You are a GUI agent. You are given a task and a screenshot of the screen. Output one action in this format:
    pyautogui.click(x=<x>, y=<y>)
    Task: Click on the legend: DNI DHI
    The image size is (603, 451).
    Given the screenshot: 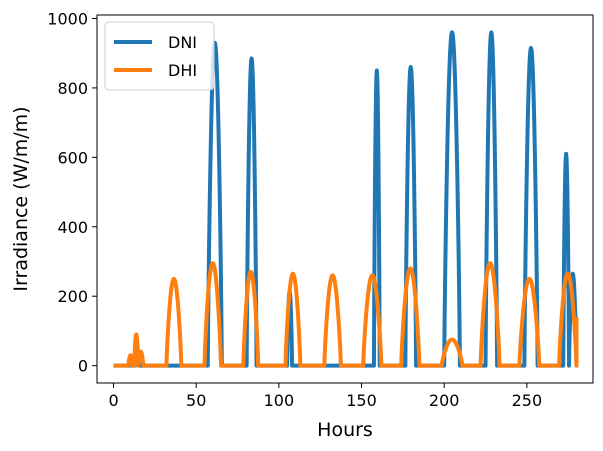 What is the action you would take?
    pyautogui.click(x=159, y=56)
    